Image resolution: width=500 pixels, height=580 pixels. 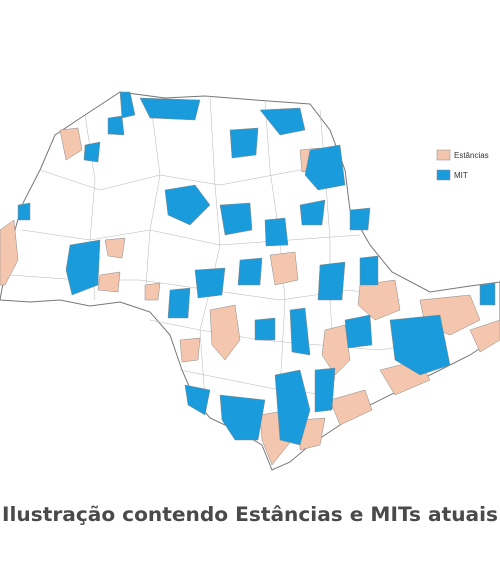 What do you see at coordinates (462, 165) in the screenshot?
I see `legend: Estâncias MIT` at bounding box center [462, 165].